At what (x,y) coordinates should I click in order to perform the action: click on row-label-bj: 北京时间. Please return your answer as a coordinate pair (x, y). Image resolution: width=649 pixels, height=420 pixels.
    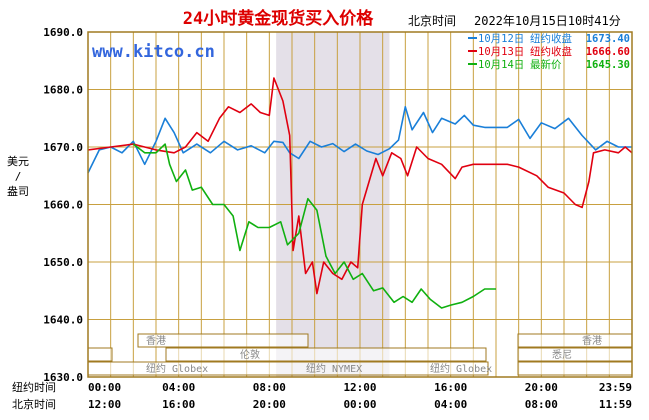
    Looking at the image, I should click on (34, 404).